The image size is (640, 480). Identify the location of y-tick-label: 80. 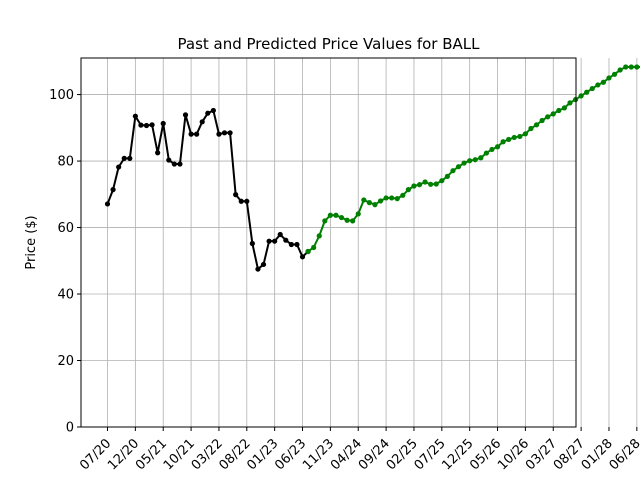
(65, 162).